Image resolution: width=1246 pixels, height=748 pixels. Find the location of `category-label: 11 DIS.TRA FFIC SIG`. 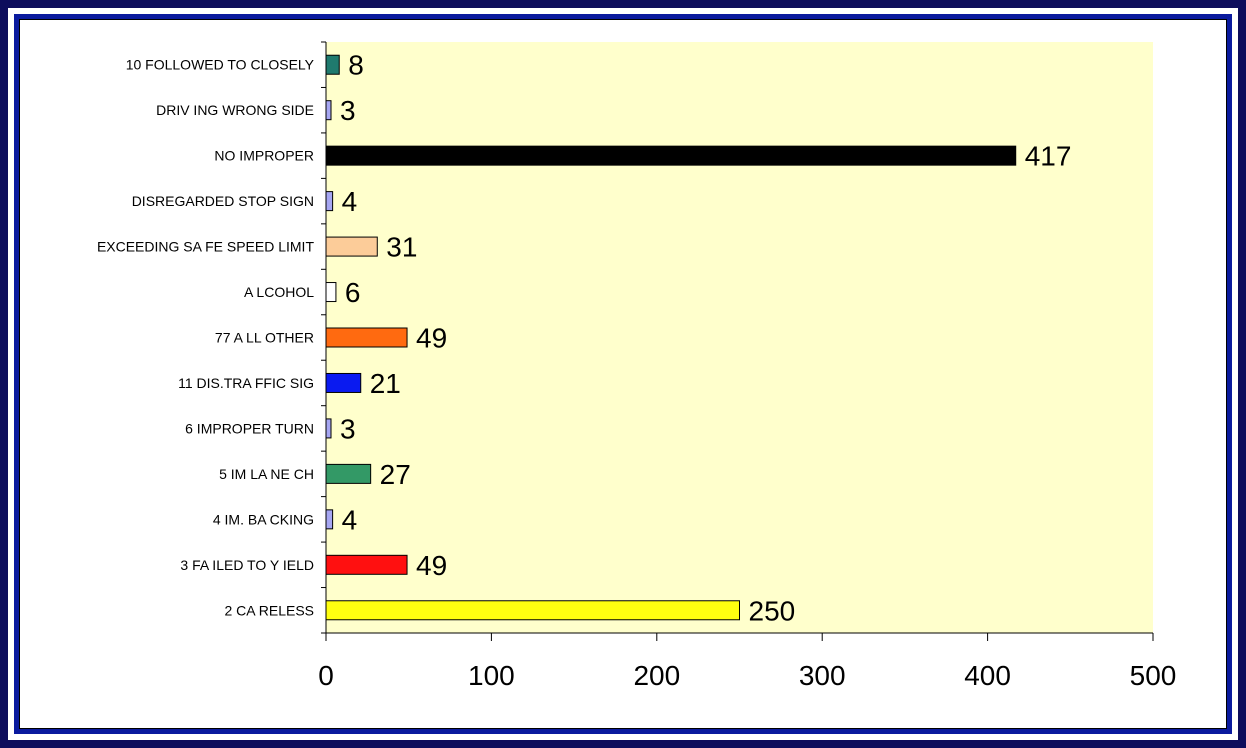

category-label: 11 DIS.TRA FFIC SIG is located at coordinates (246, 383).